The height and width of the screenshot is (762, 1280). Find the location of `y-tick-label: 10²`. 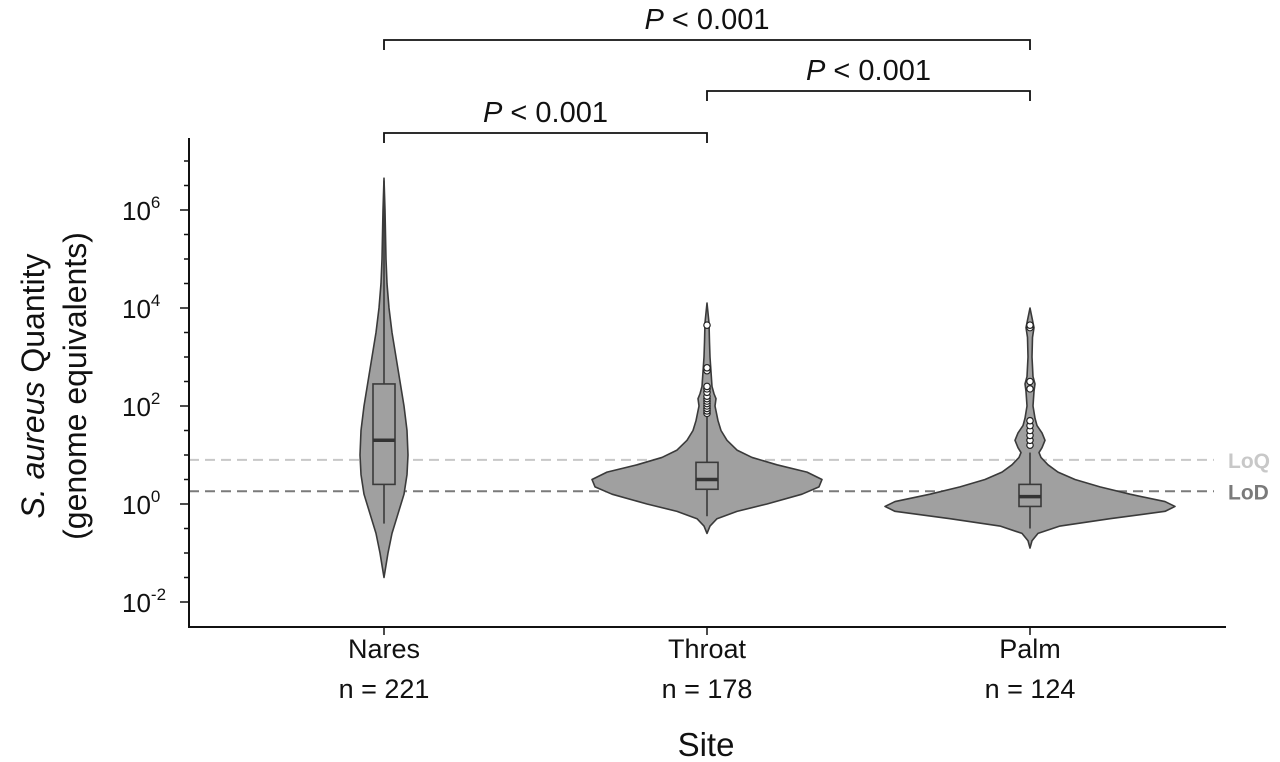

y-tick-label: 10² is located at coordinates (141, 405).